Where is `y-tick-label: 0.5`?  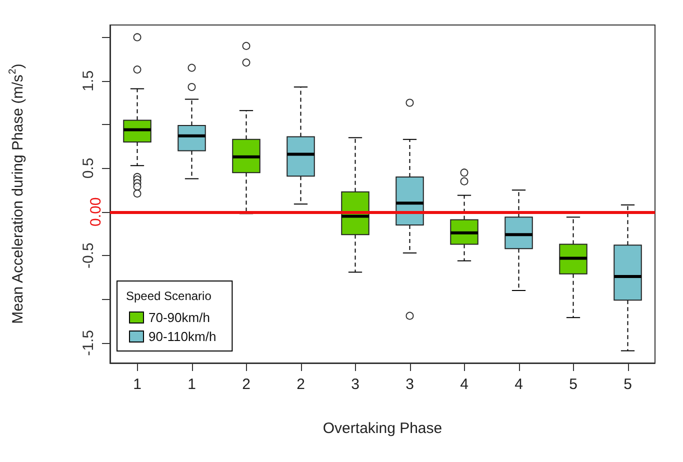 y-tick-label: 0.5 is located at coordinates (88, 168).